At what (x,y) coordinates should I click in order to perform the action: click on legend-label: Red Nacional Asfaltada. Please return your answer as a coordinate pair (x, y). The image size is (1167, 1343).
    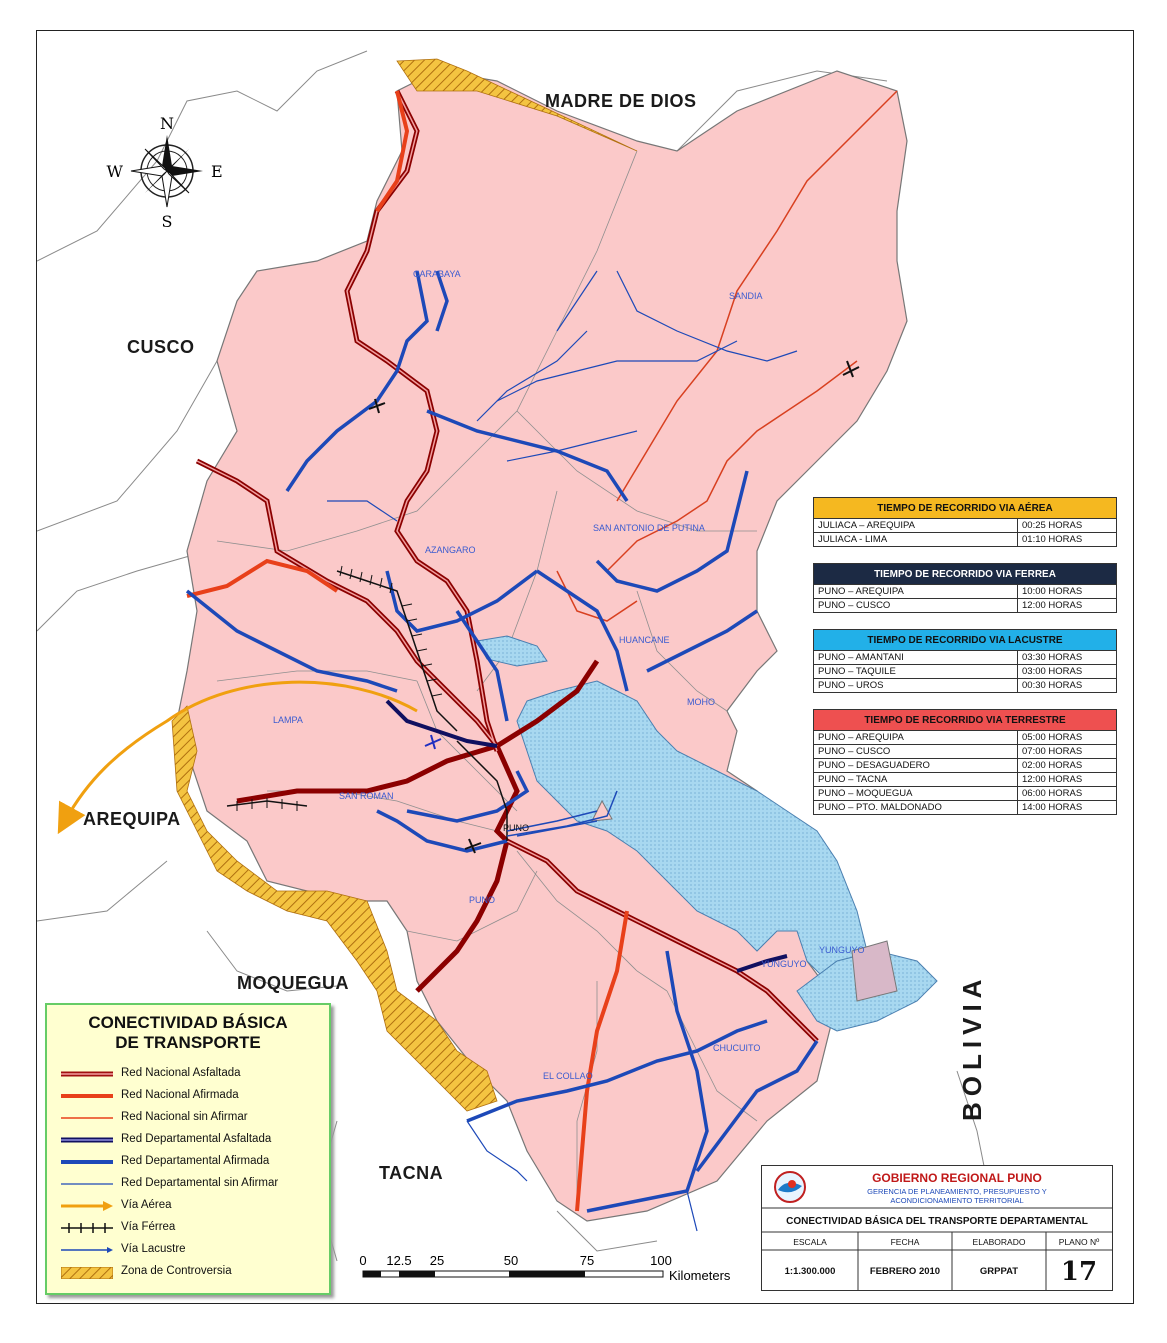
    Looking at the image, I should click on (181, 1073).